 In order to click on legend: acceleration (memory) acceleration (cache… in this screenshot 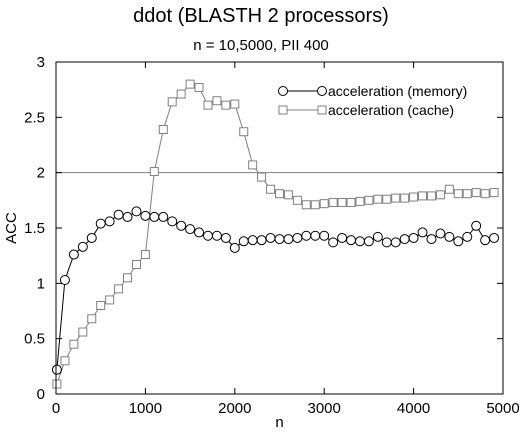, I will do `click(372, 100)`.